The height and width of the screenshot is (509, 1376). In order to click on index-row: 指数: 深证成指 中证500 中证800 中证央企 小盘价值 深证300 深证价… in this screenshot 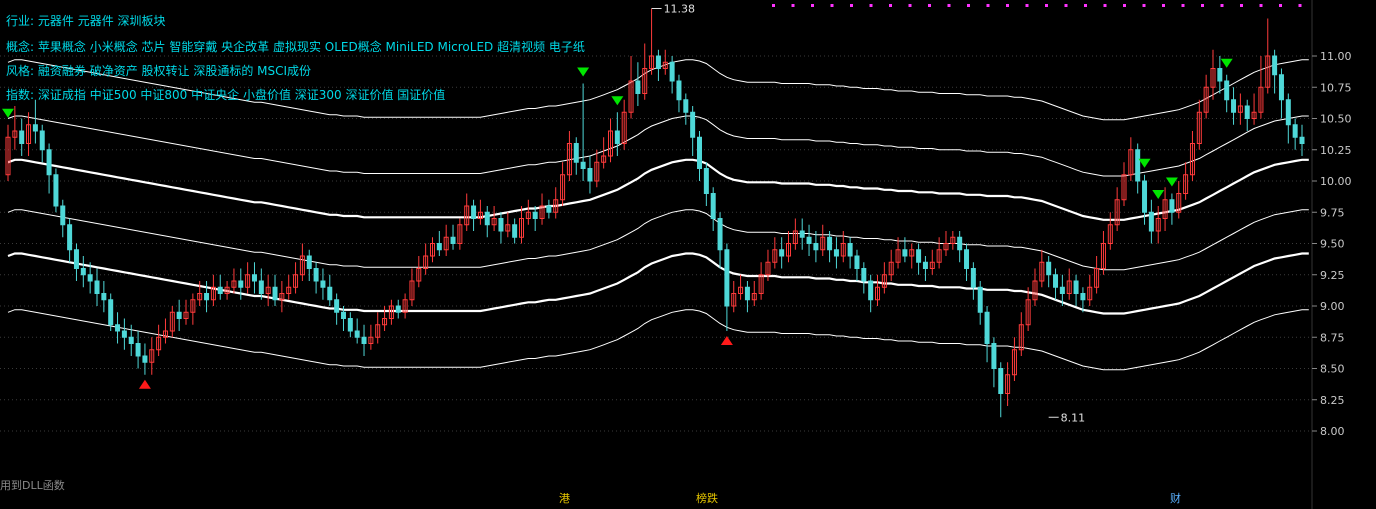, I will do `click(225, 94)`.